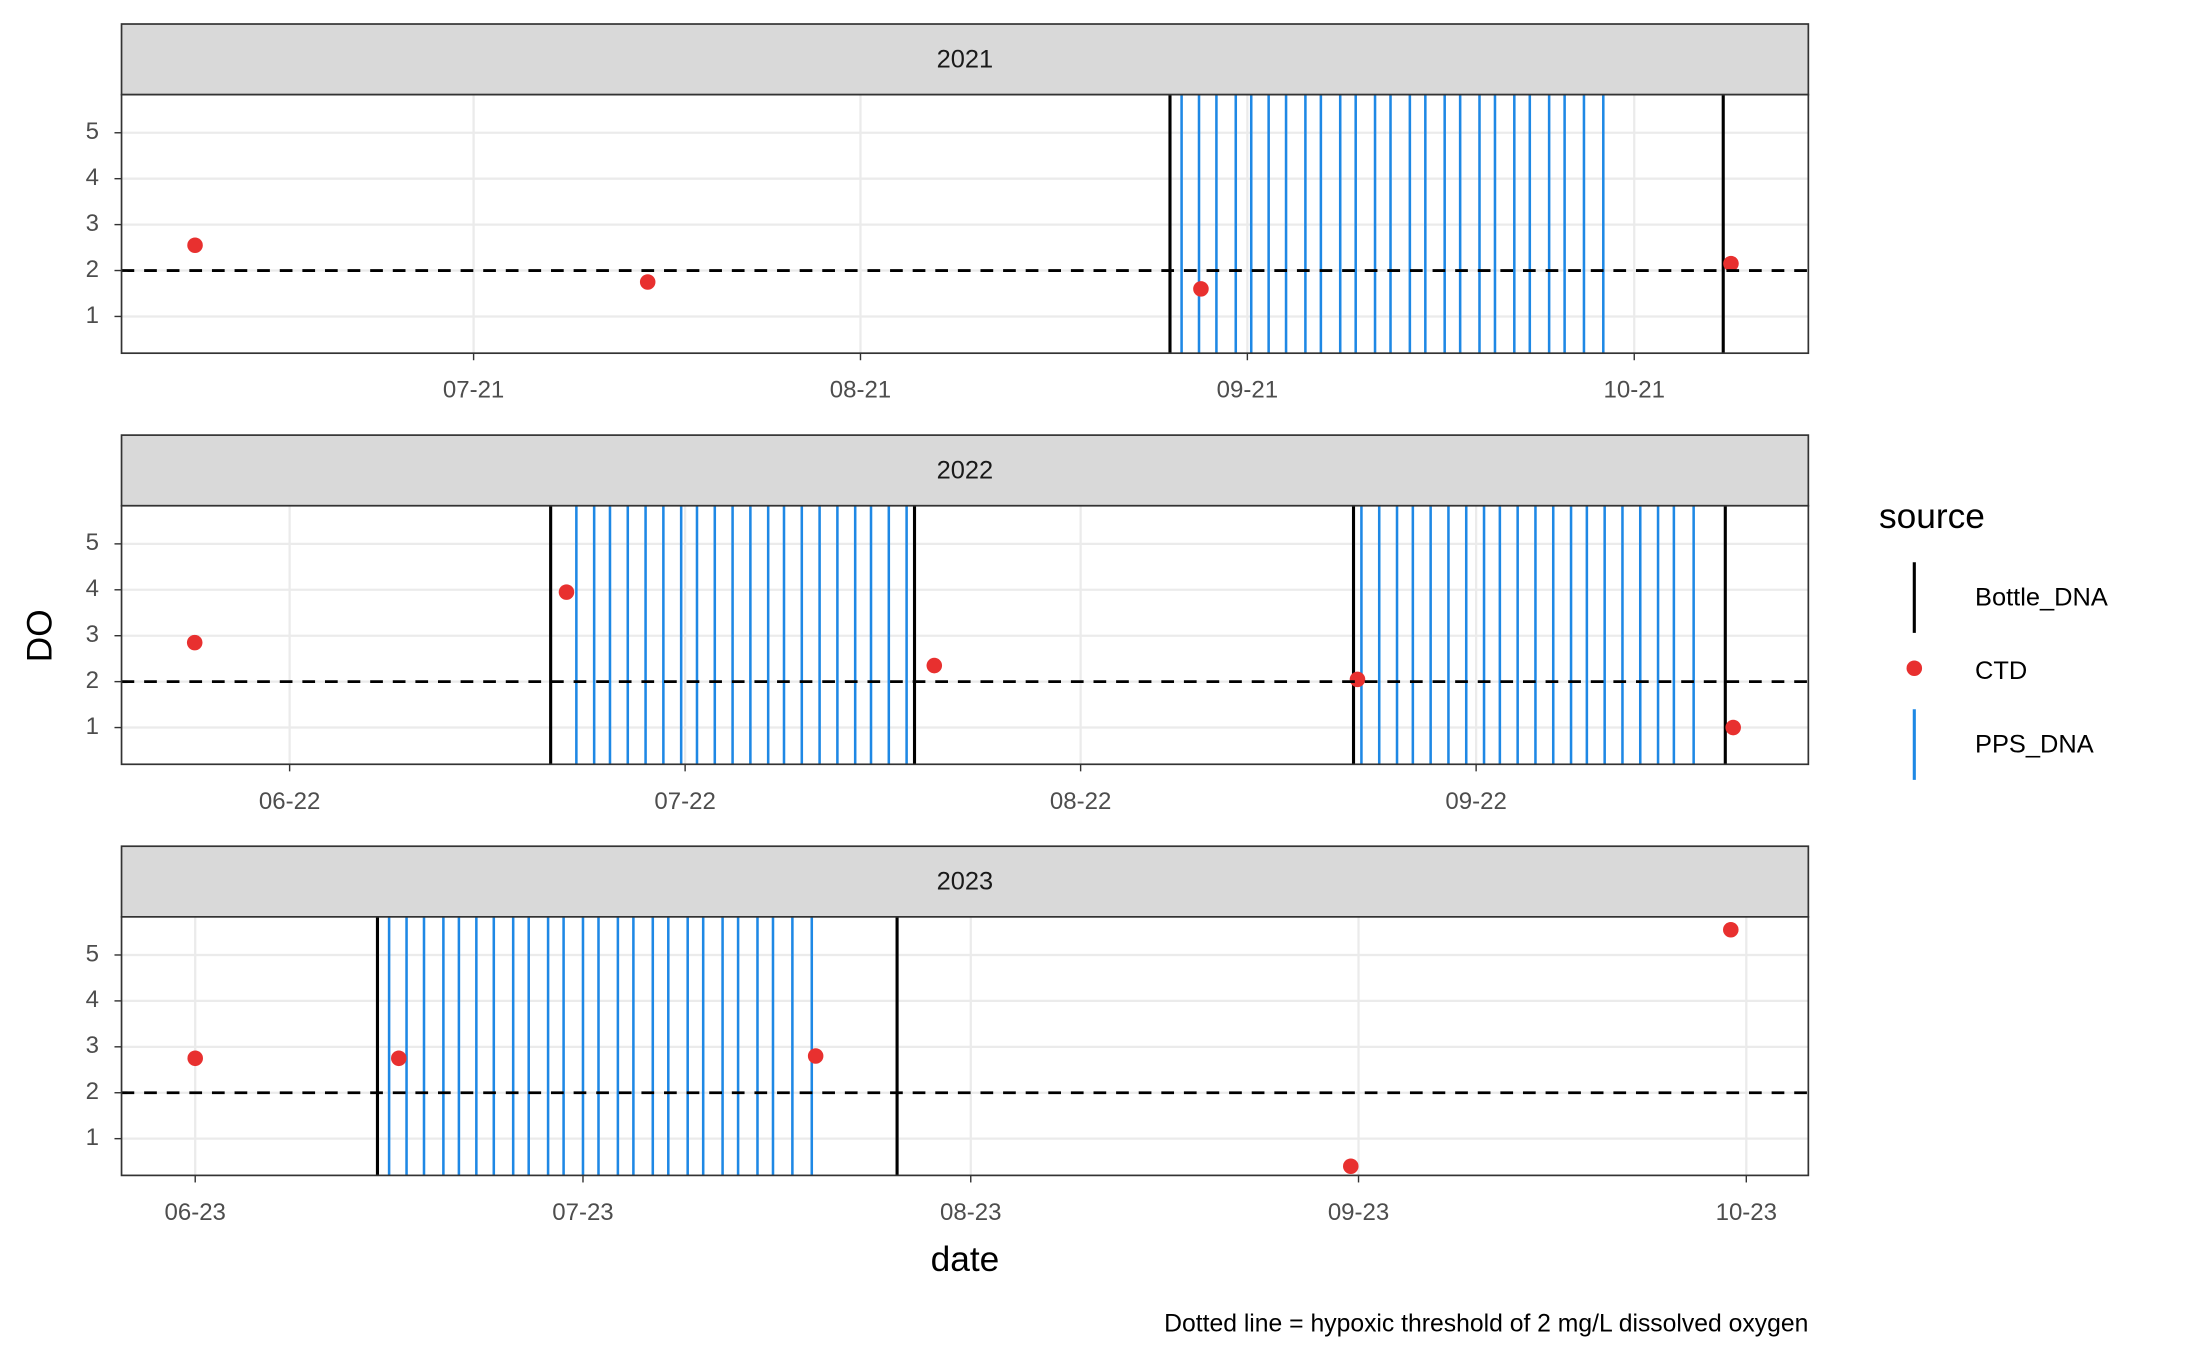 The height and width of the screenshot is (1351, 2187). Describe the element at coordinates (684, 801) in the screenshot. I see `x-tick-label: 07-22` at that location.